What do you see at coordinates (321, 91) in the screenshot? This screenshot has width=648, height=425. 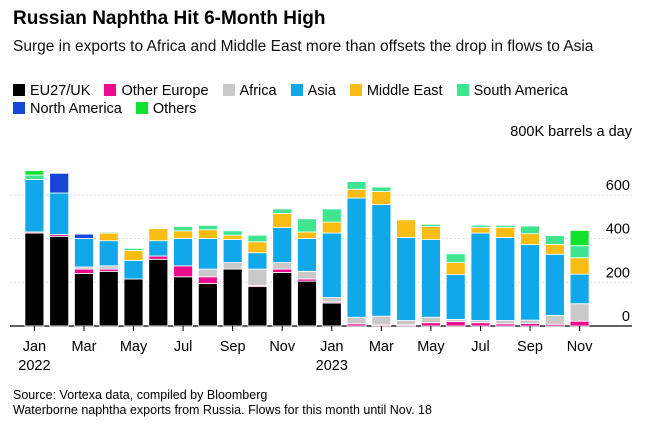 I see `legend-label: Asia` at bounding box center [321, 91].